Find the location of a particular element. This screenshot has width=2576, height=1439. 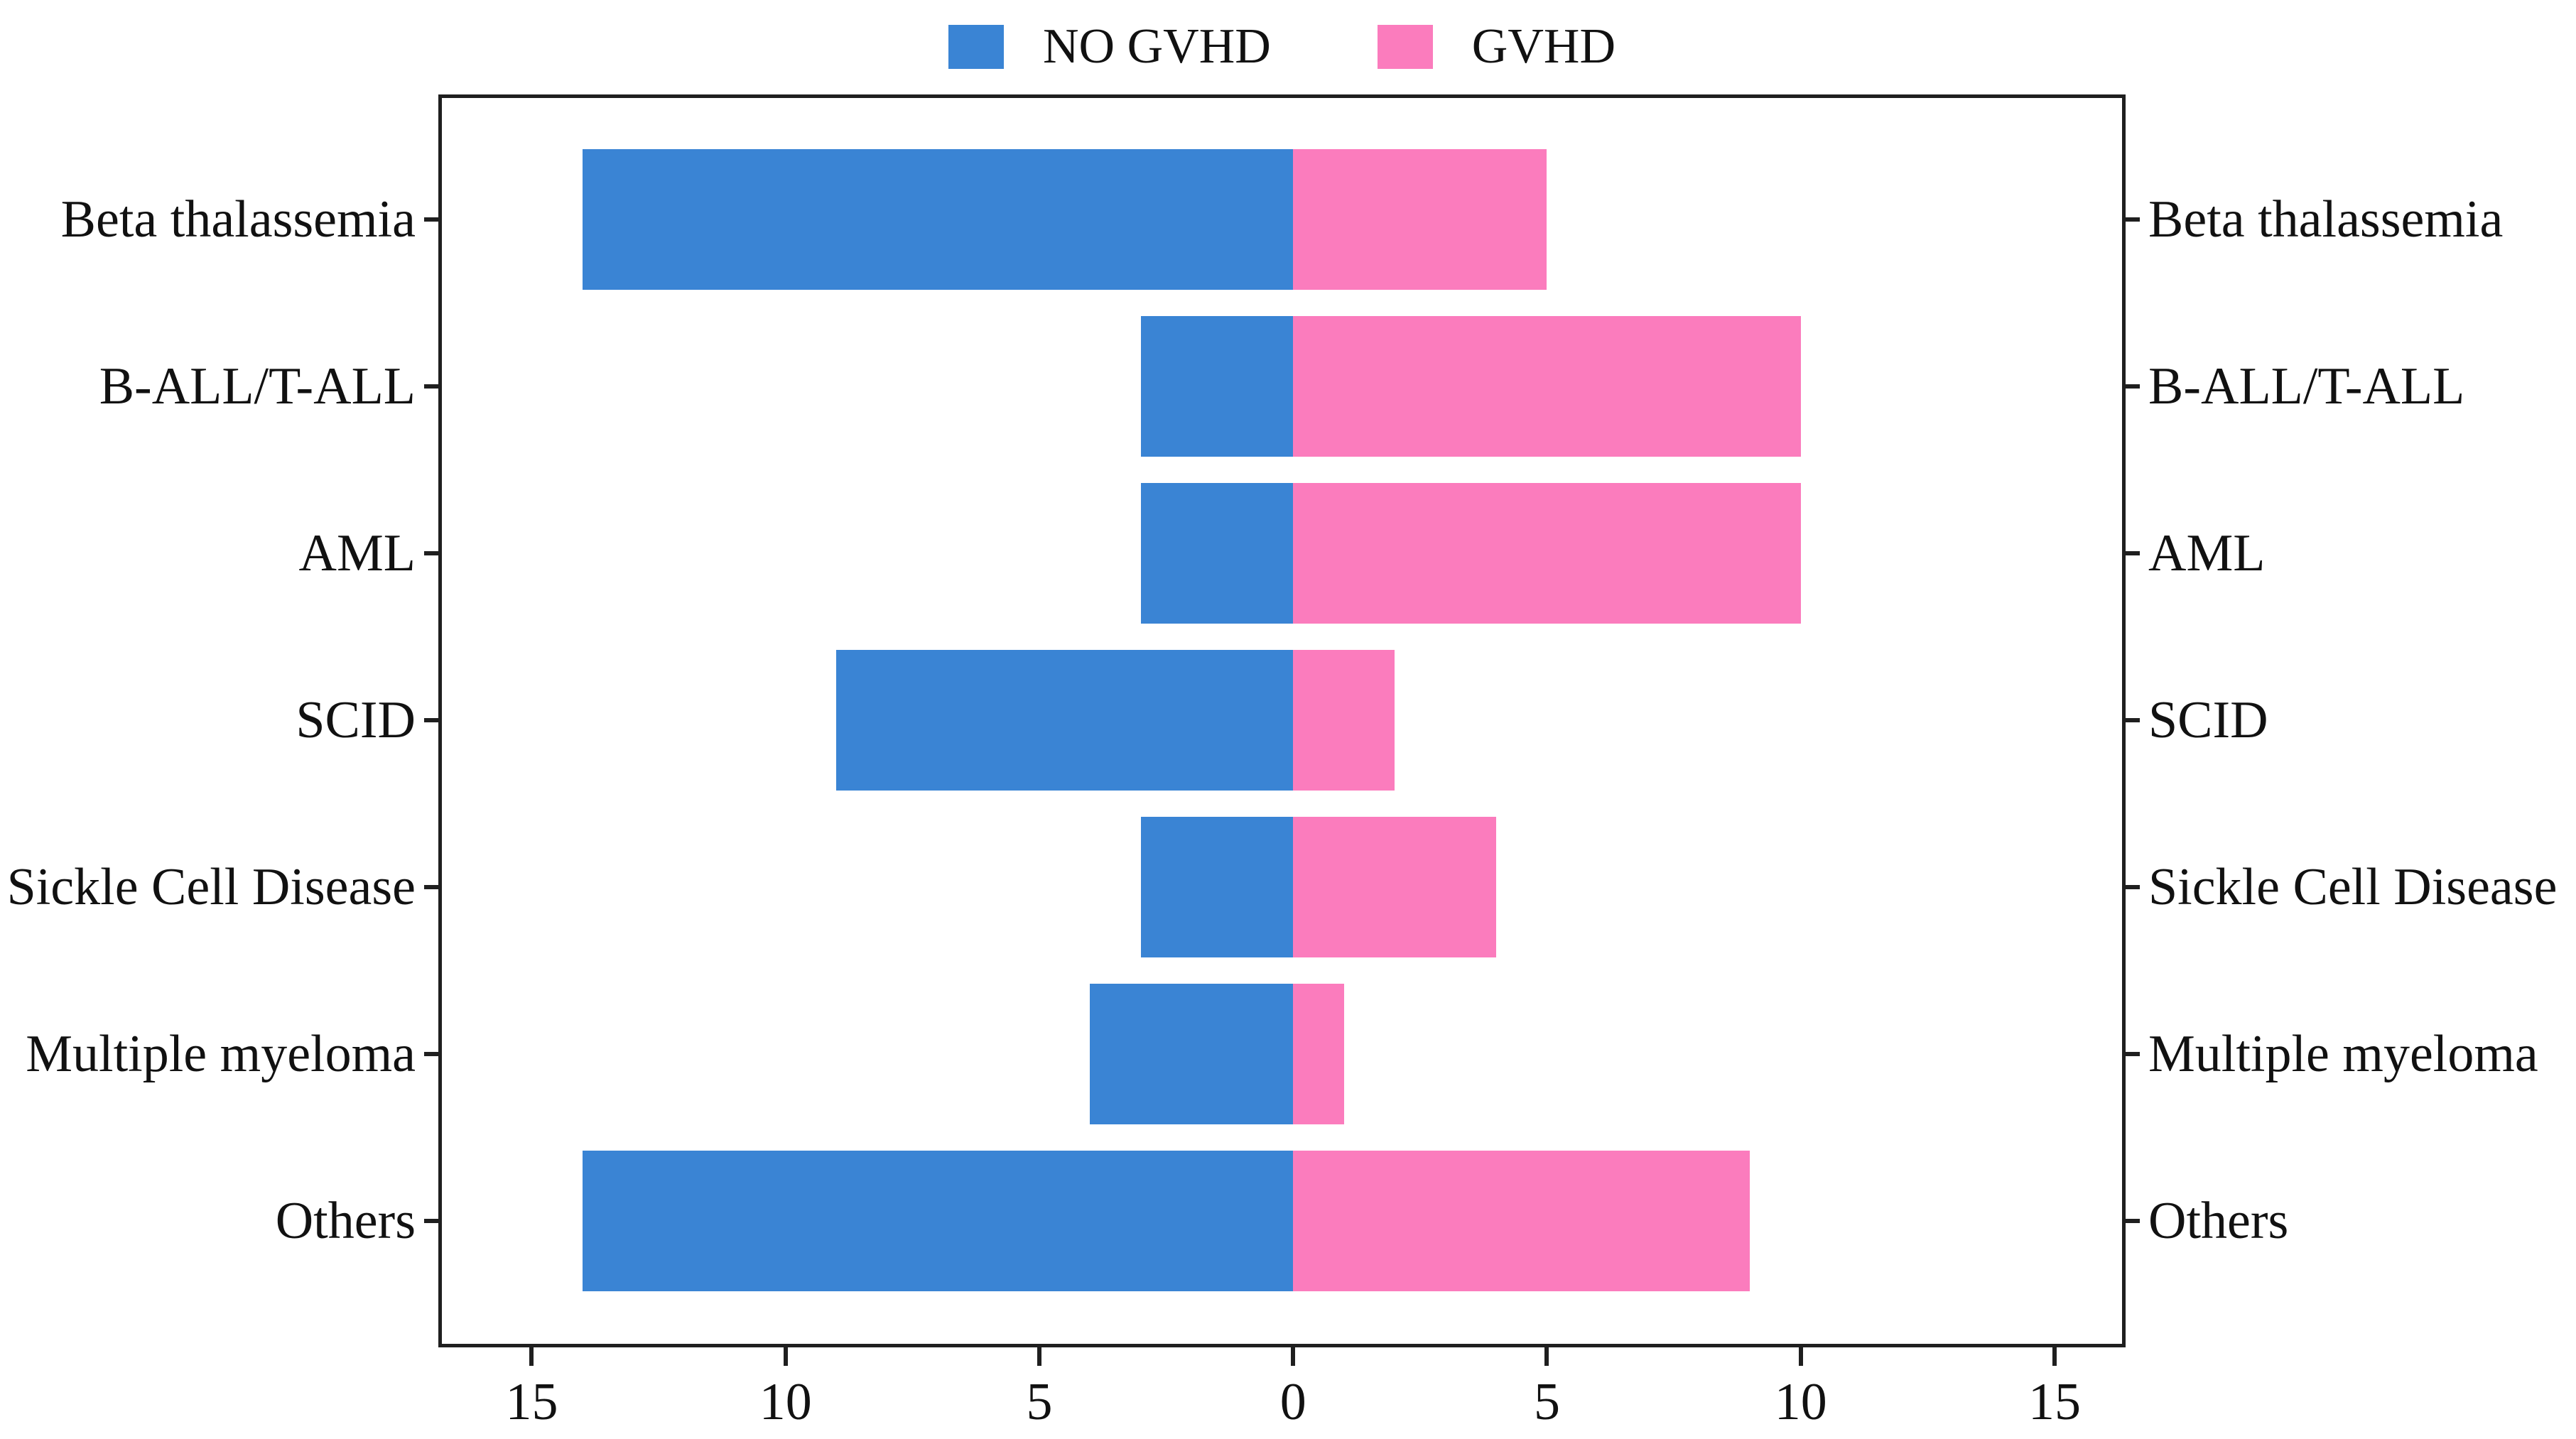

y-axis-label-right-sickle-cell-disease: Sickle Cell Disease is located at coordinates (2353, 887).